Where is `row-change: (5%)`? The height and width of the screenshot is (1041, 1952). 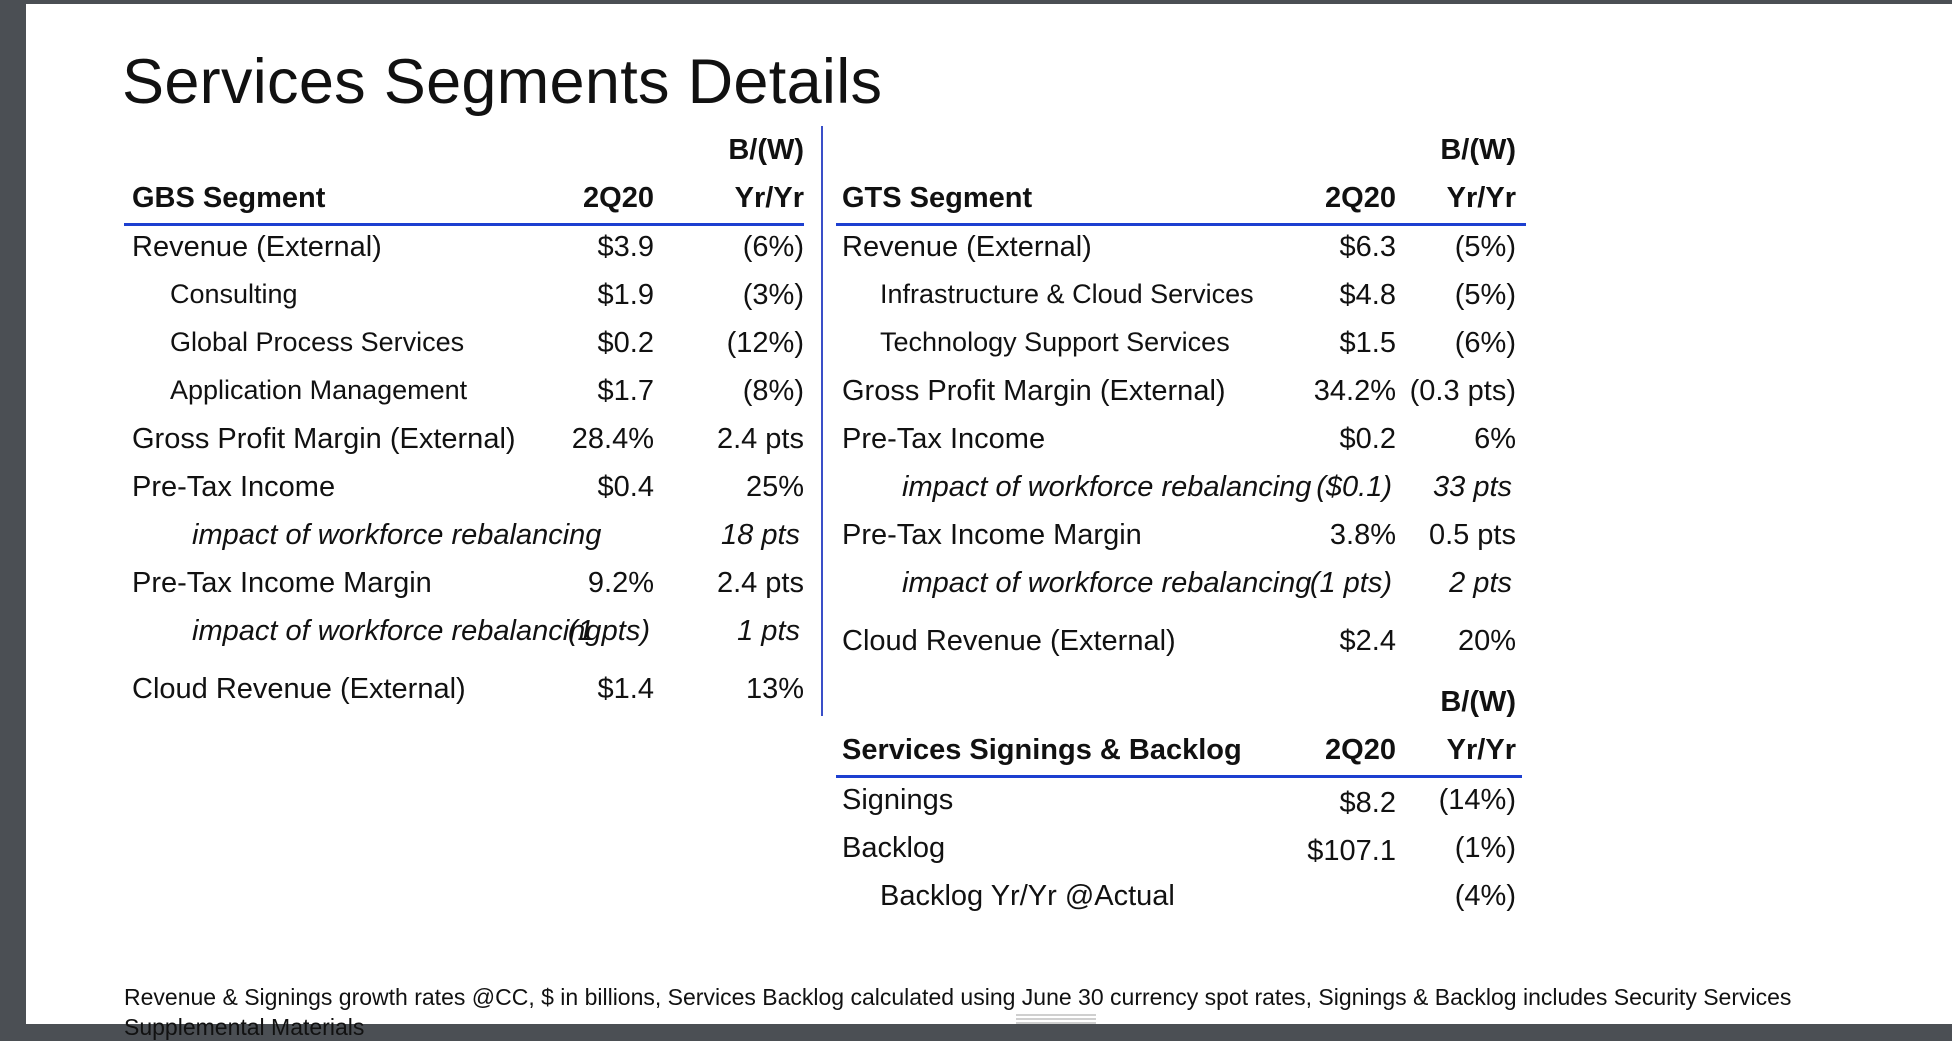
row-change: (5%) is located at coordinates (1485, 247).